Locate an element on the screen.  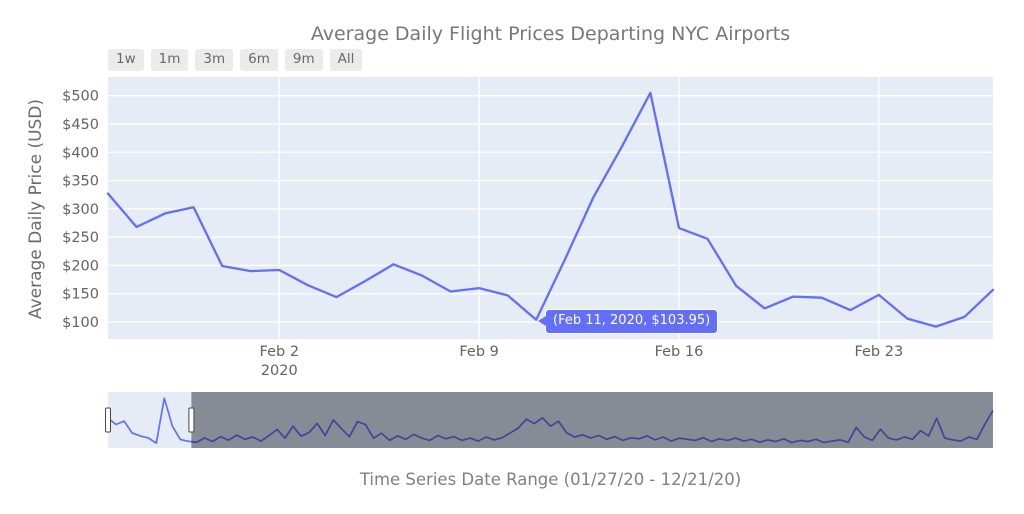
range-button-6m: 6m is located at coordinates (259, 60).